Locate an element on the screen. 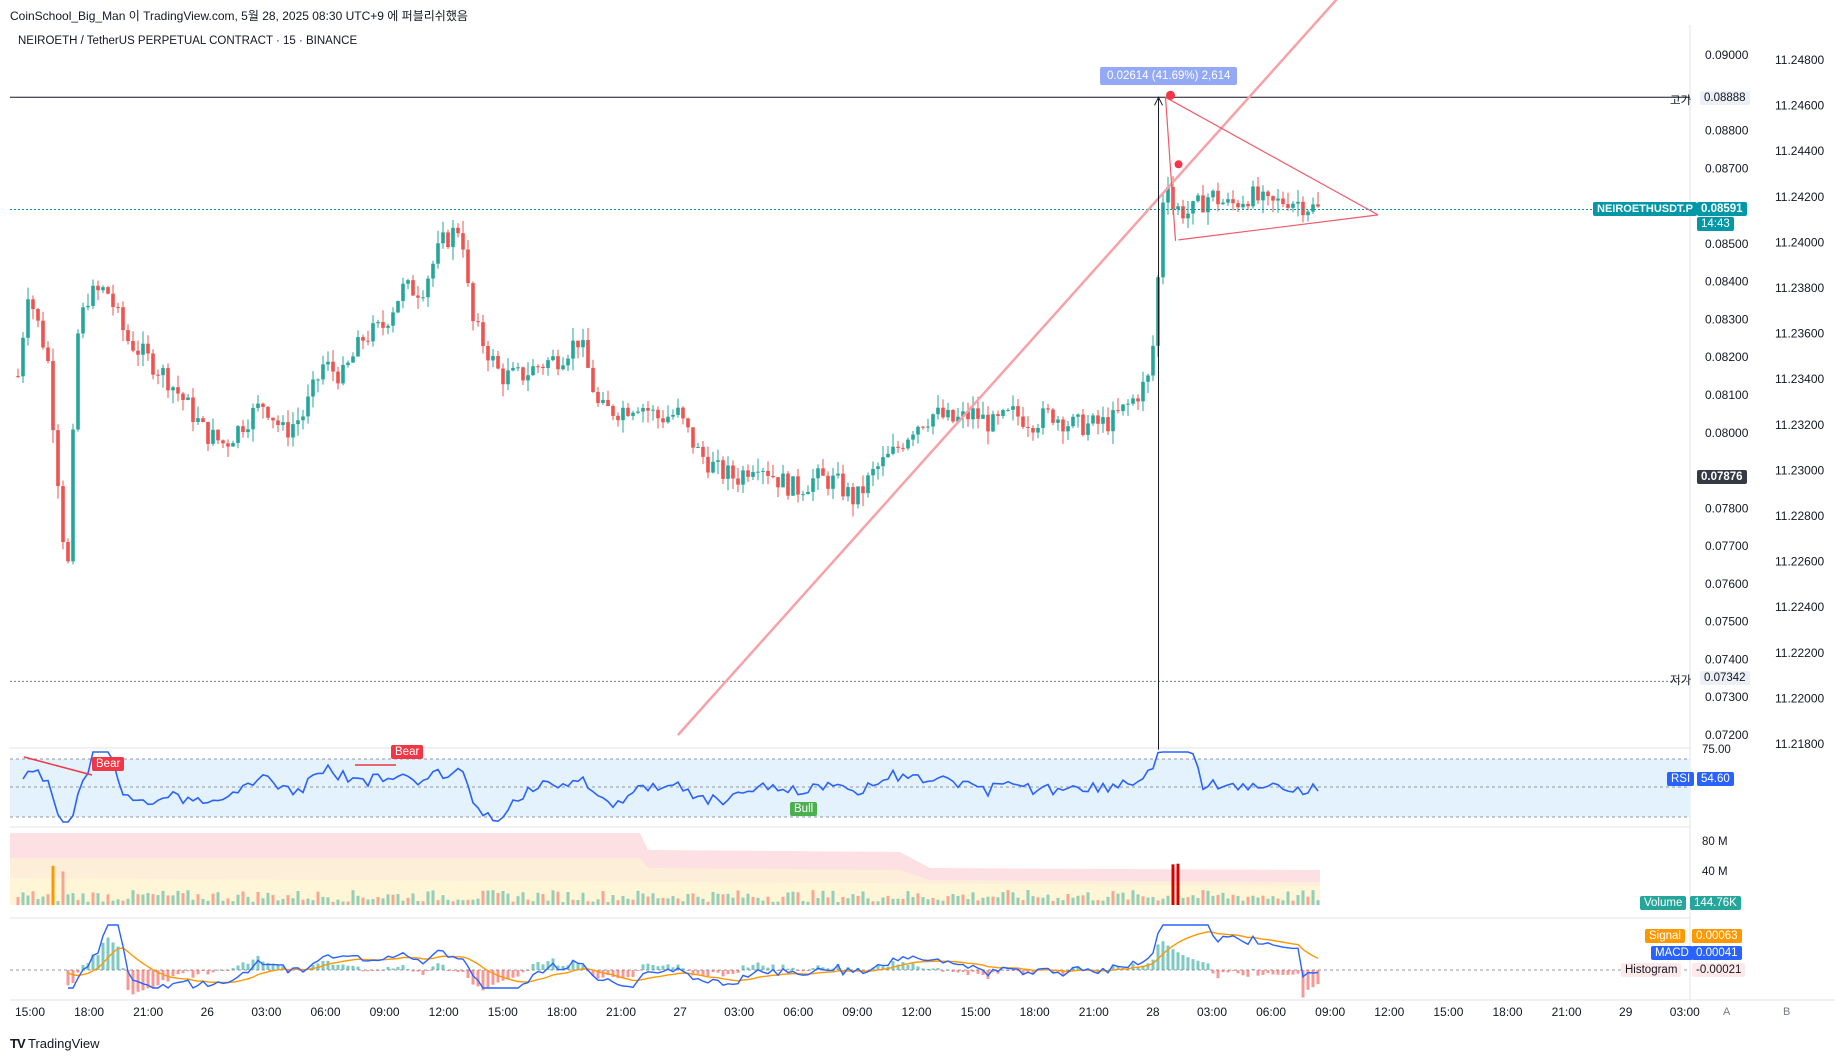 This screenshot has width=1835, height=1060. time-tick: 15:00 is located at coordinates (976, 1012).